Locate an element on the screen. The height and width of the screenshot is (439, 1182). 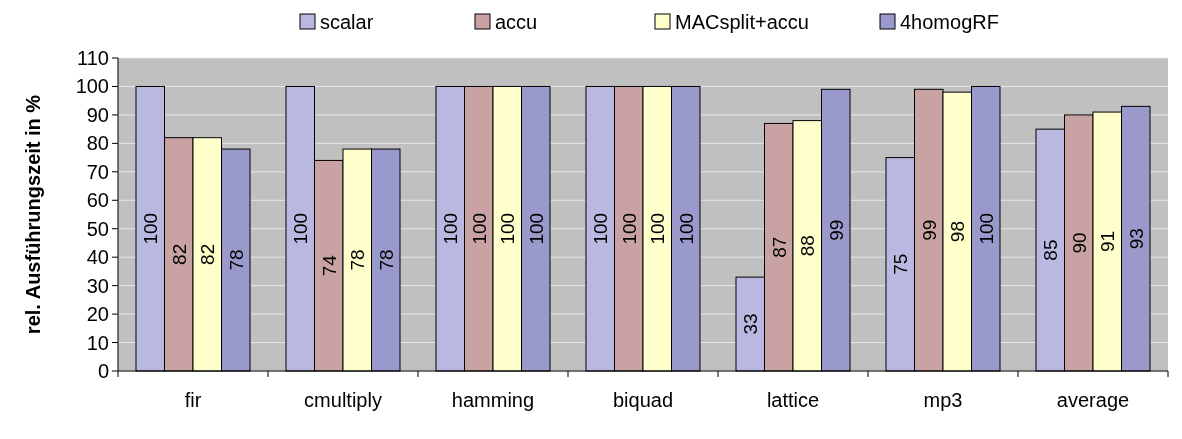
data-label: 90 is located at coordinates (1079, 243).